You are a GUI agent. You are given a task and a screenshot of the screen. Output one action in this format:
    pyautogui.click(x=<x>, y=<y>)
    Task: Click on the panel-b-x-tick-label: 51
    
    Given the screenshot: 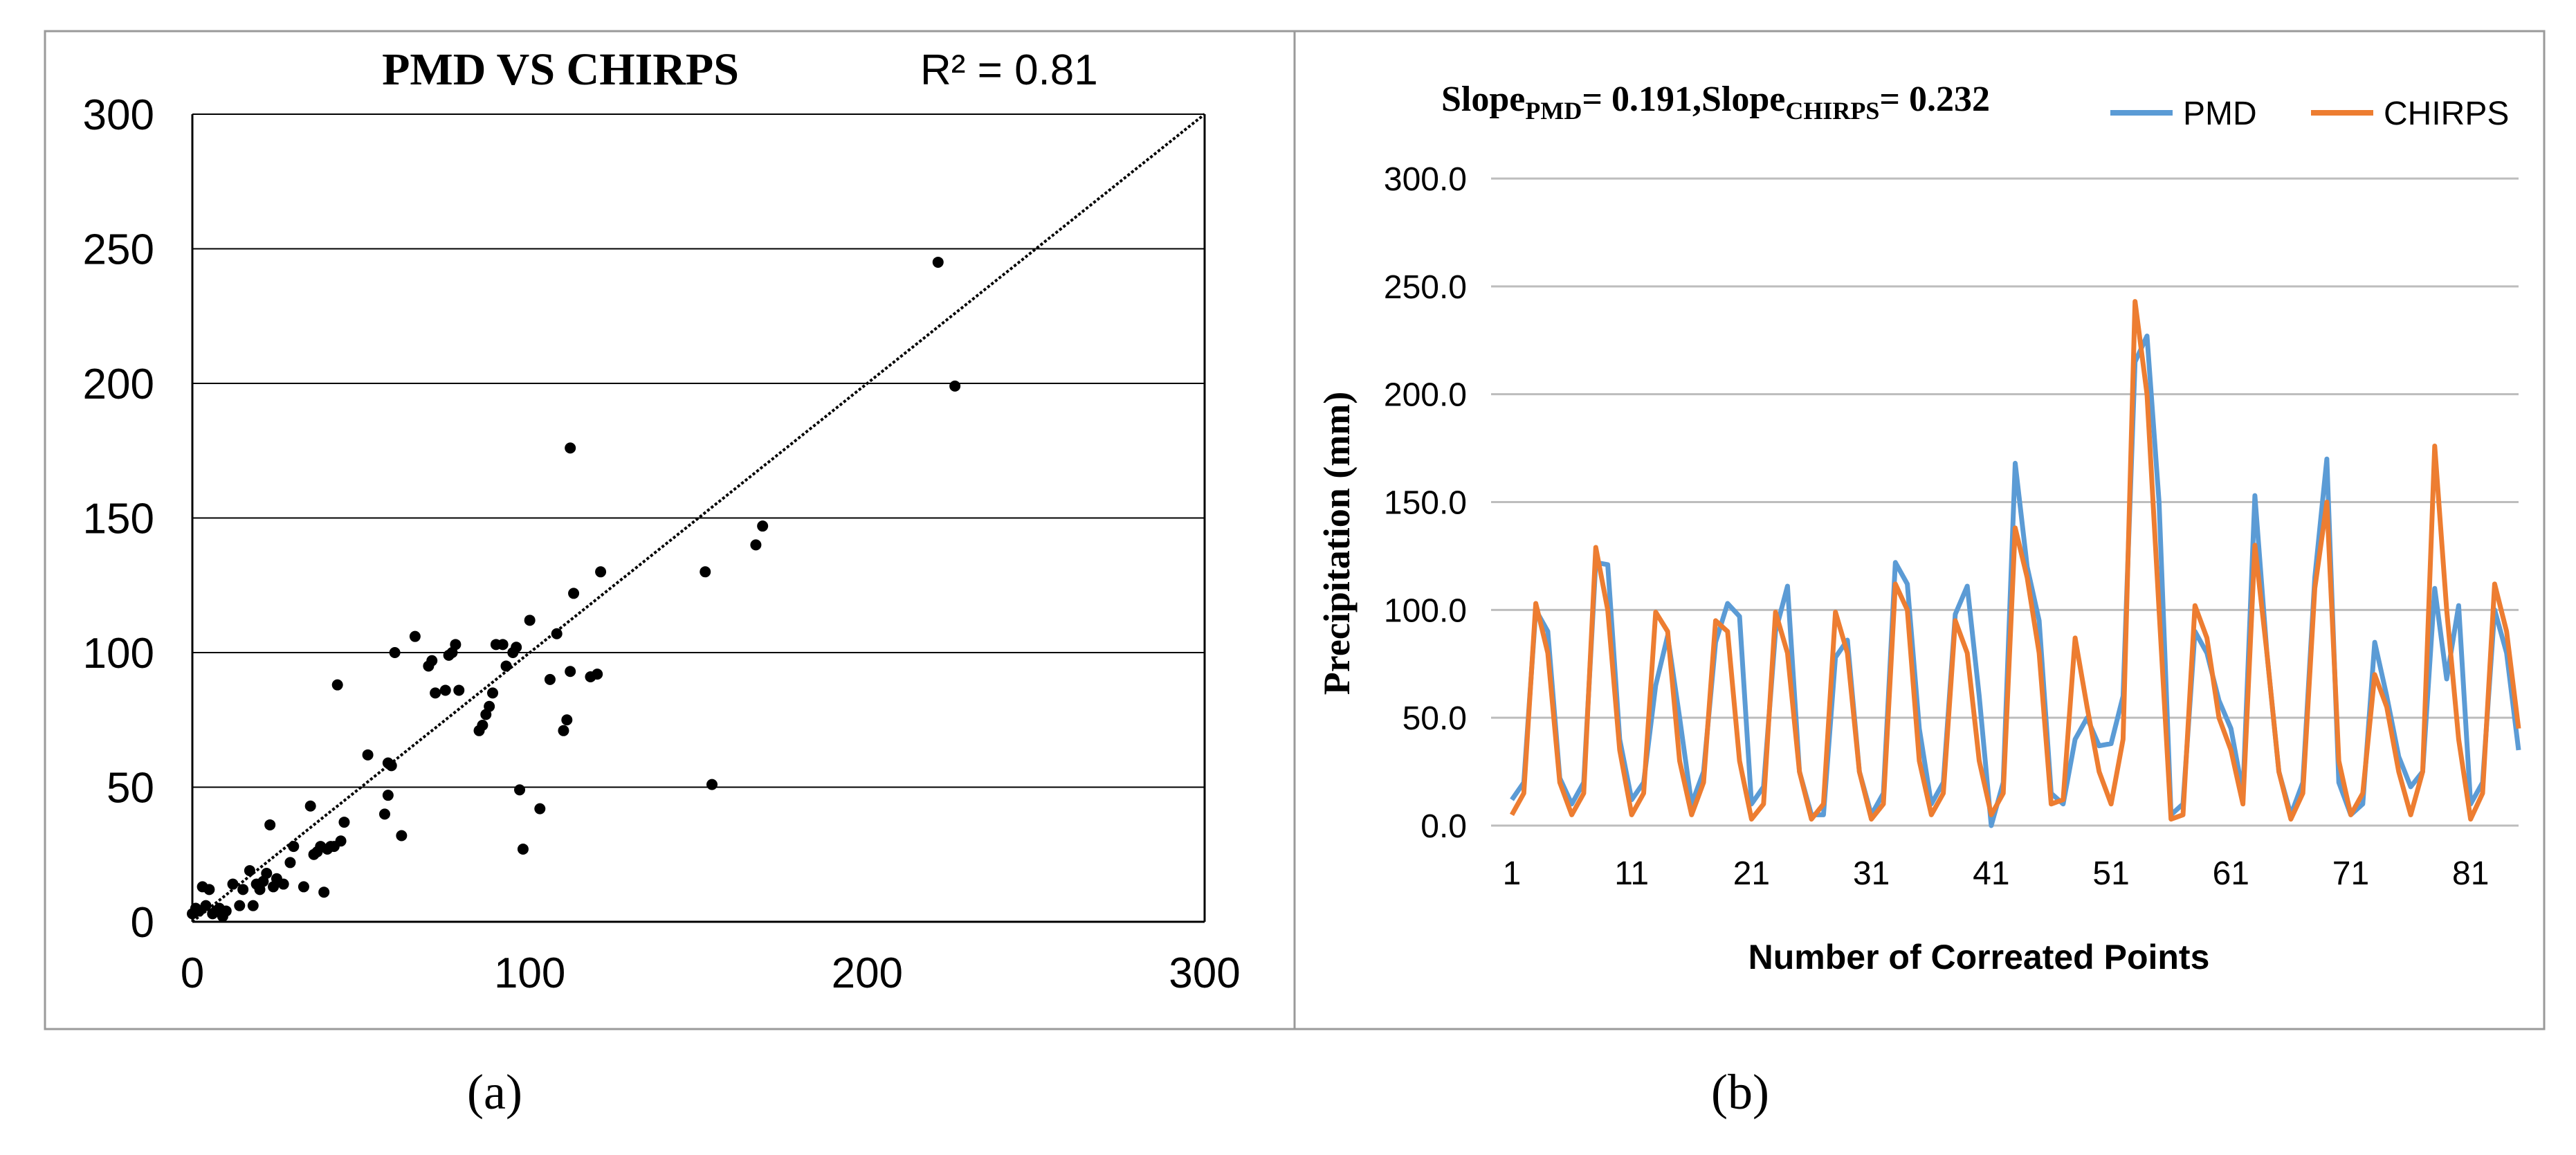 What is the action you would take?
    pyautogui.click(x=2110, y=873)
    